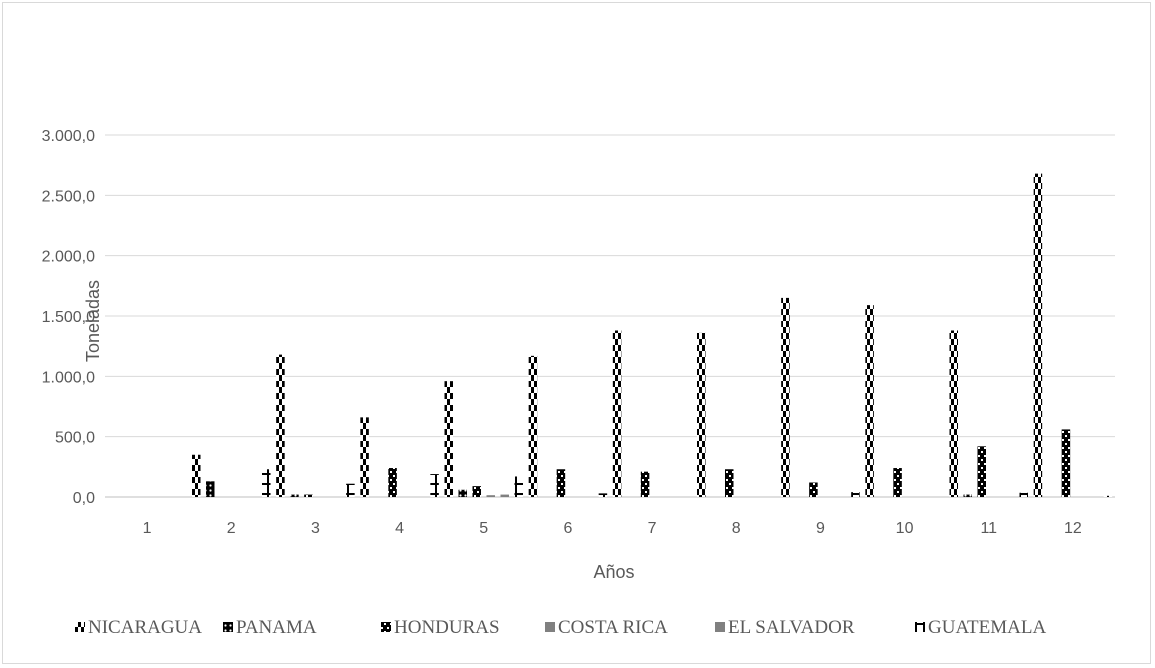 The image size is (1155, 668). Describe the element at coordinates (567, 528) in the screenshot. I see `x-tick-label: 6` at that location.